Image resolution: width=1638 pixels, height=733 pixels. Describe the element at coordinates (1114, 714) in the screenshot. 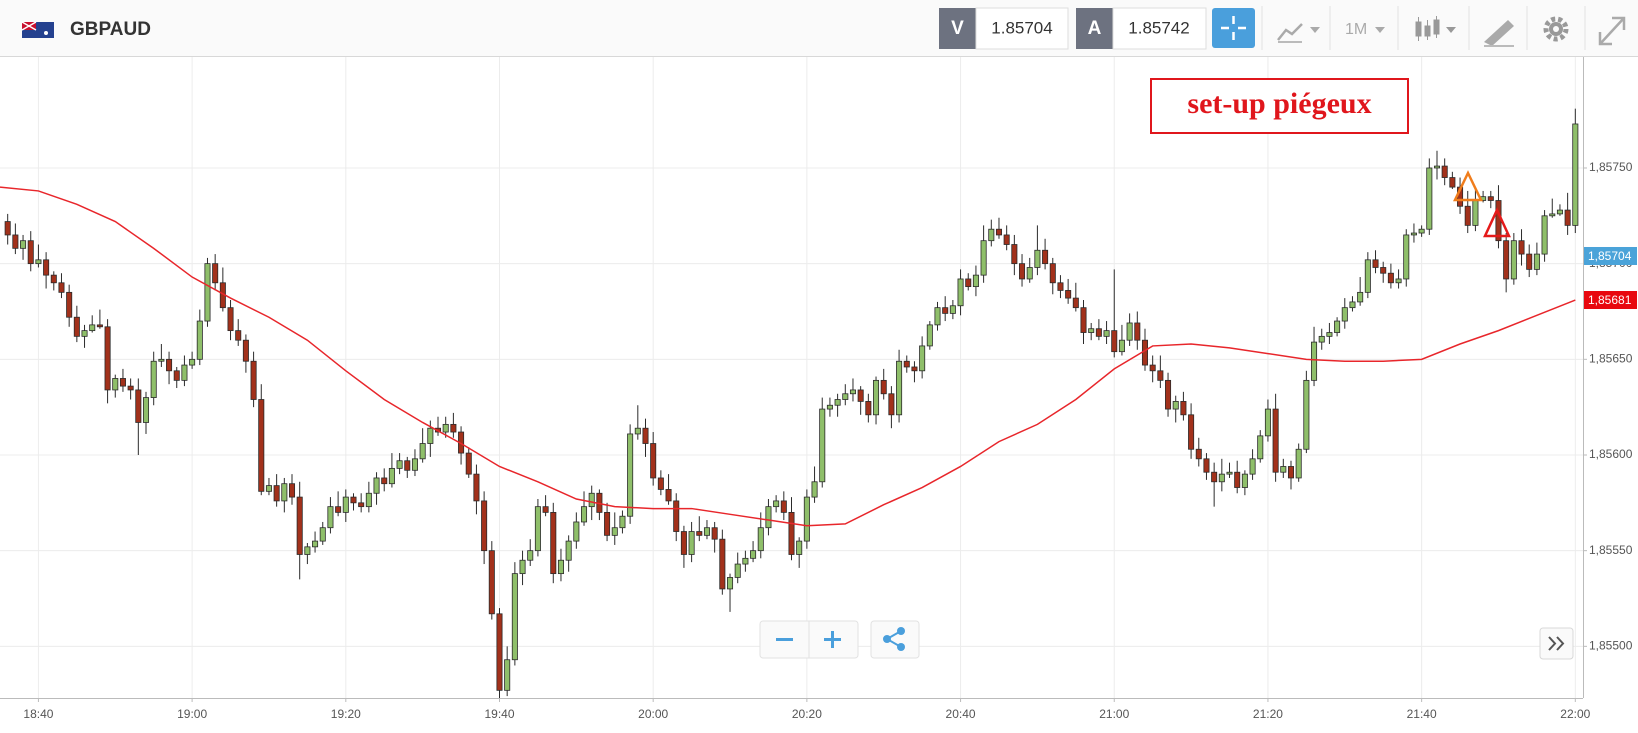

I see `x-tick-label: 21:00` at that location.